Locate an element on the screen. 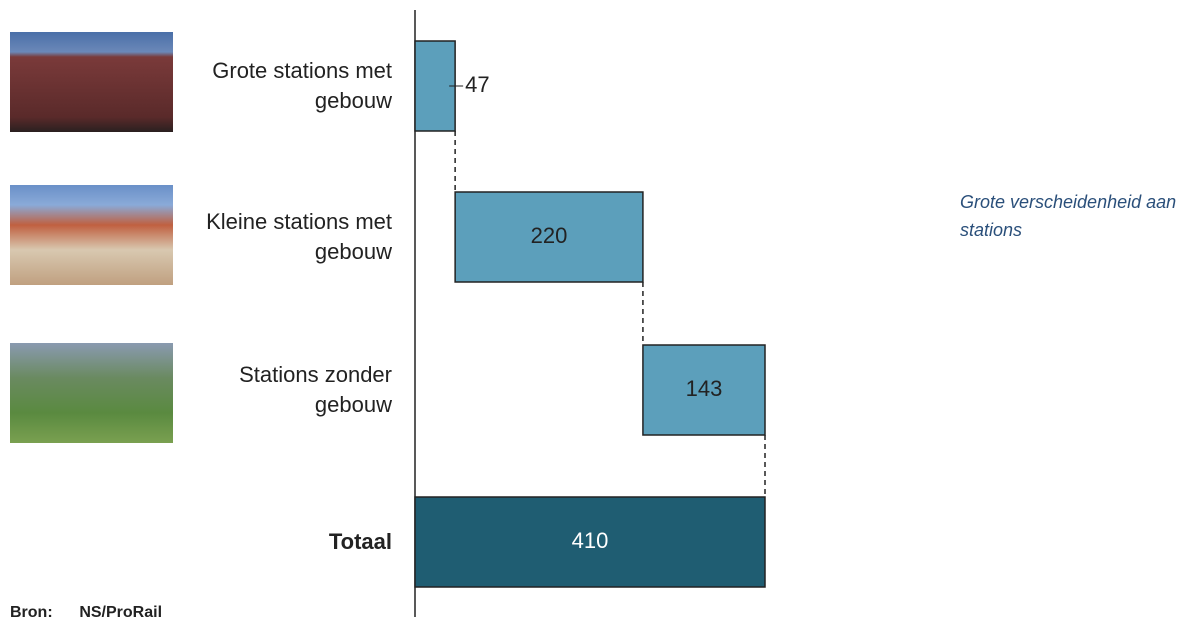 The height and width of the screenshot is (617, 1200). category-label: Kleine stations met gebouw is located at coordinates (299, 236).